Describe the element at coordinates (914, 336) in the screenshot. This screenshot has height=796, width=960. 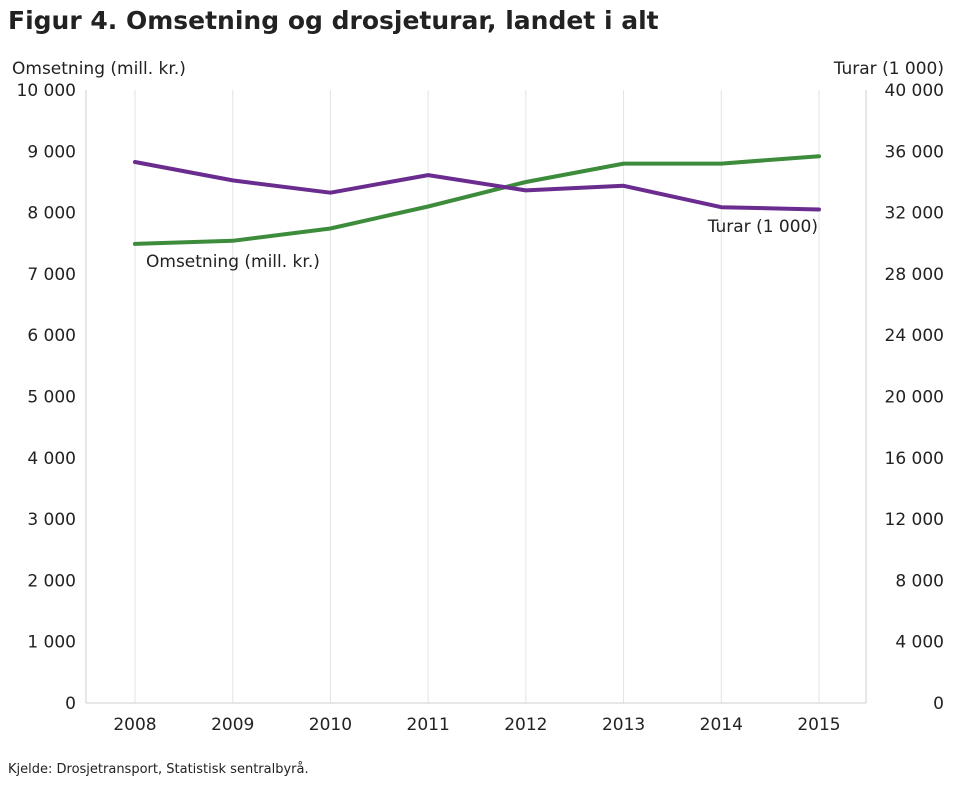
I see `y-tick-label-right: 24 000` at that location.